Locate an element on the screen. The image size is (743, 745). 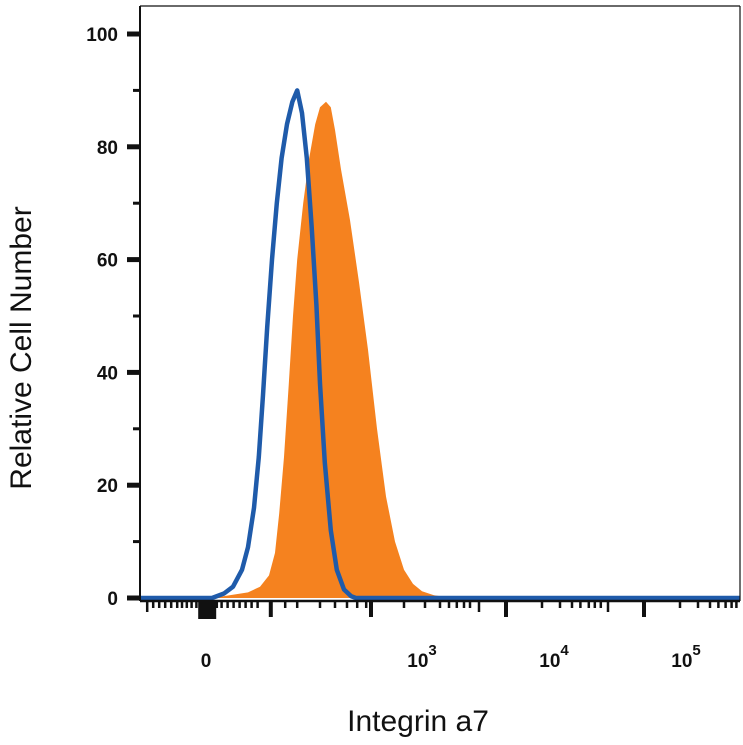
y-tick-label: 80 is located at coordinates (107, 148).